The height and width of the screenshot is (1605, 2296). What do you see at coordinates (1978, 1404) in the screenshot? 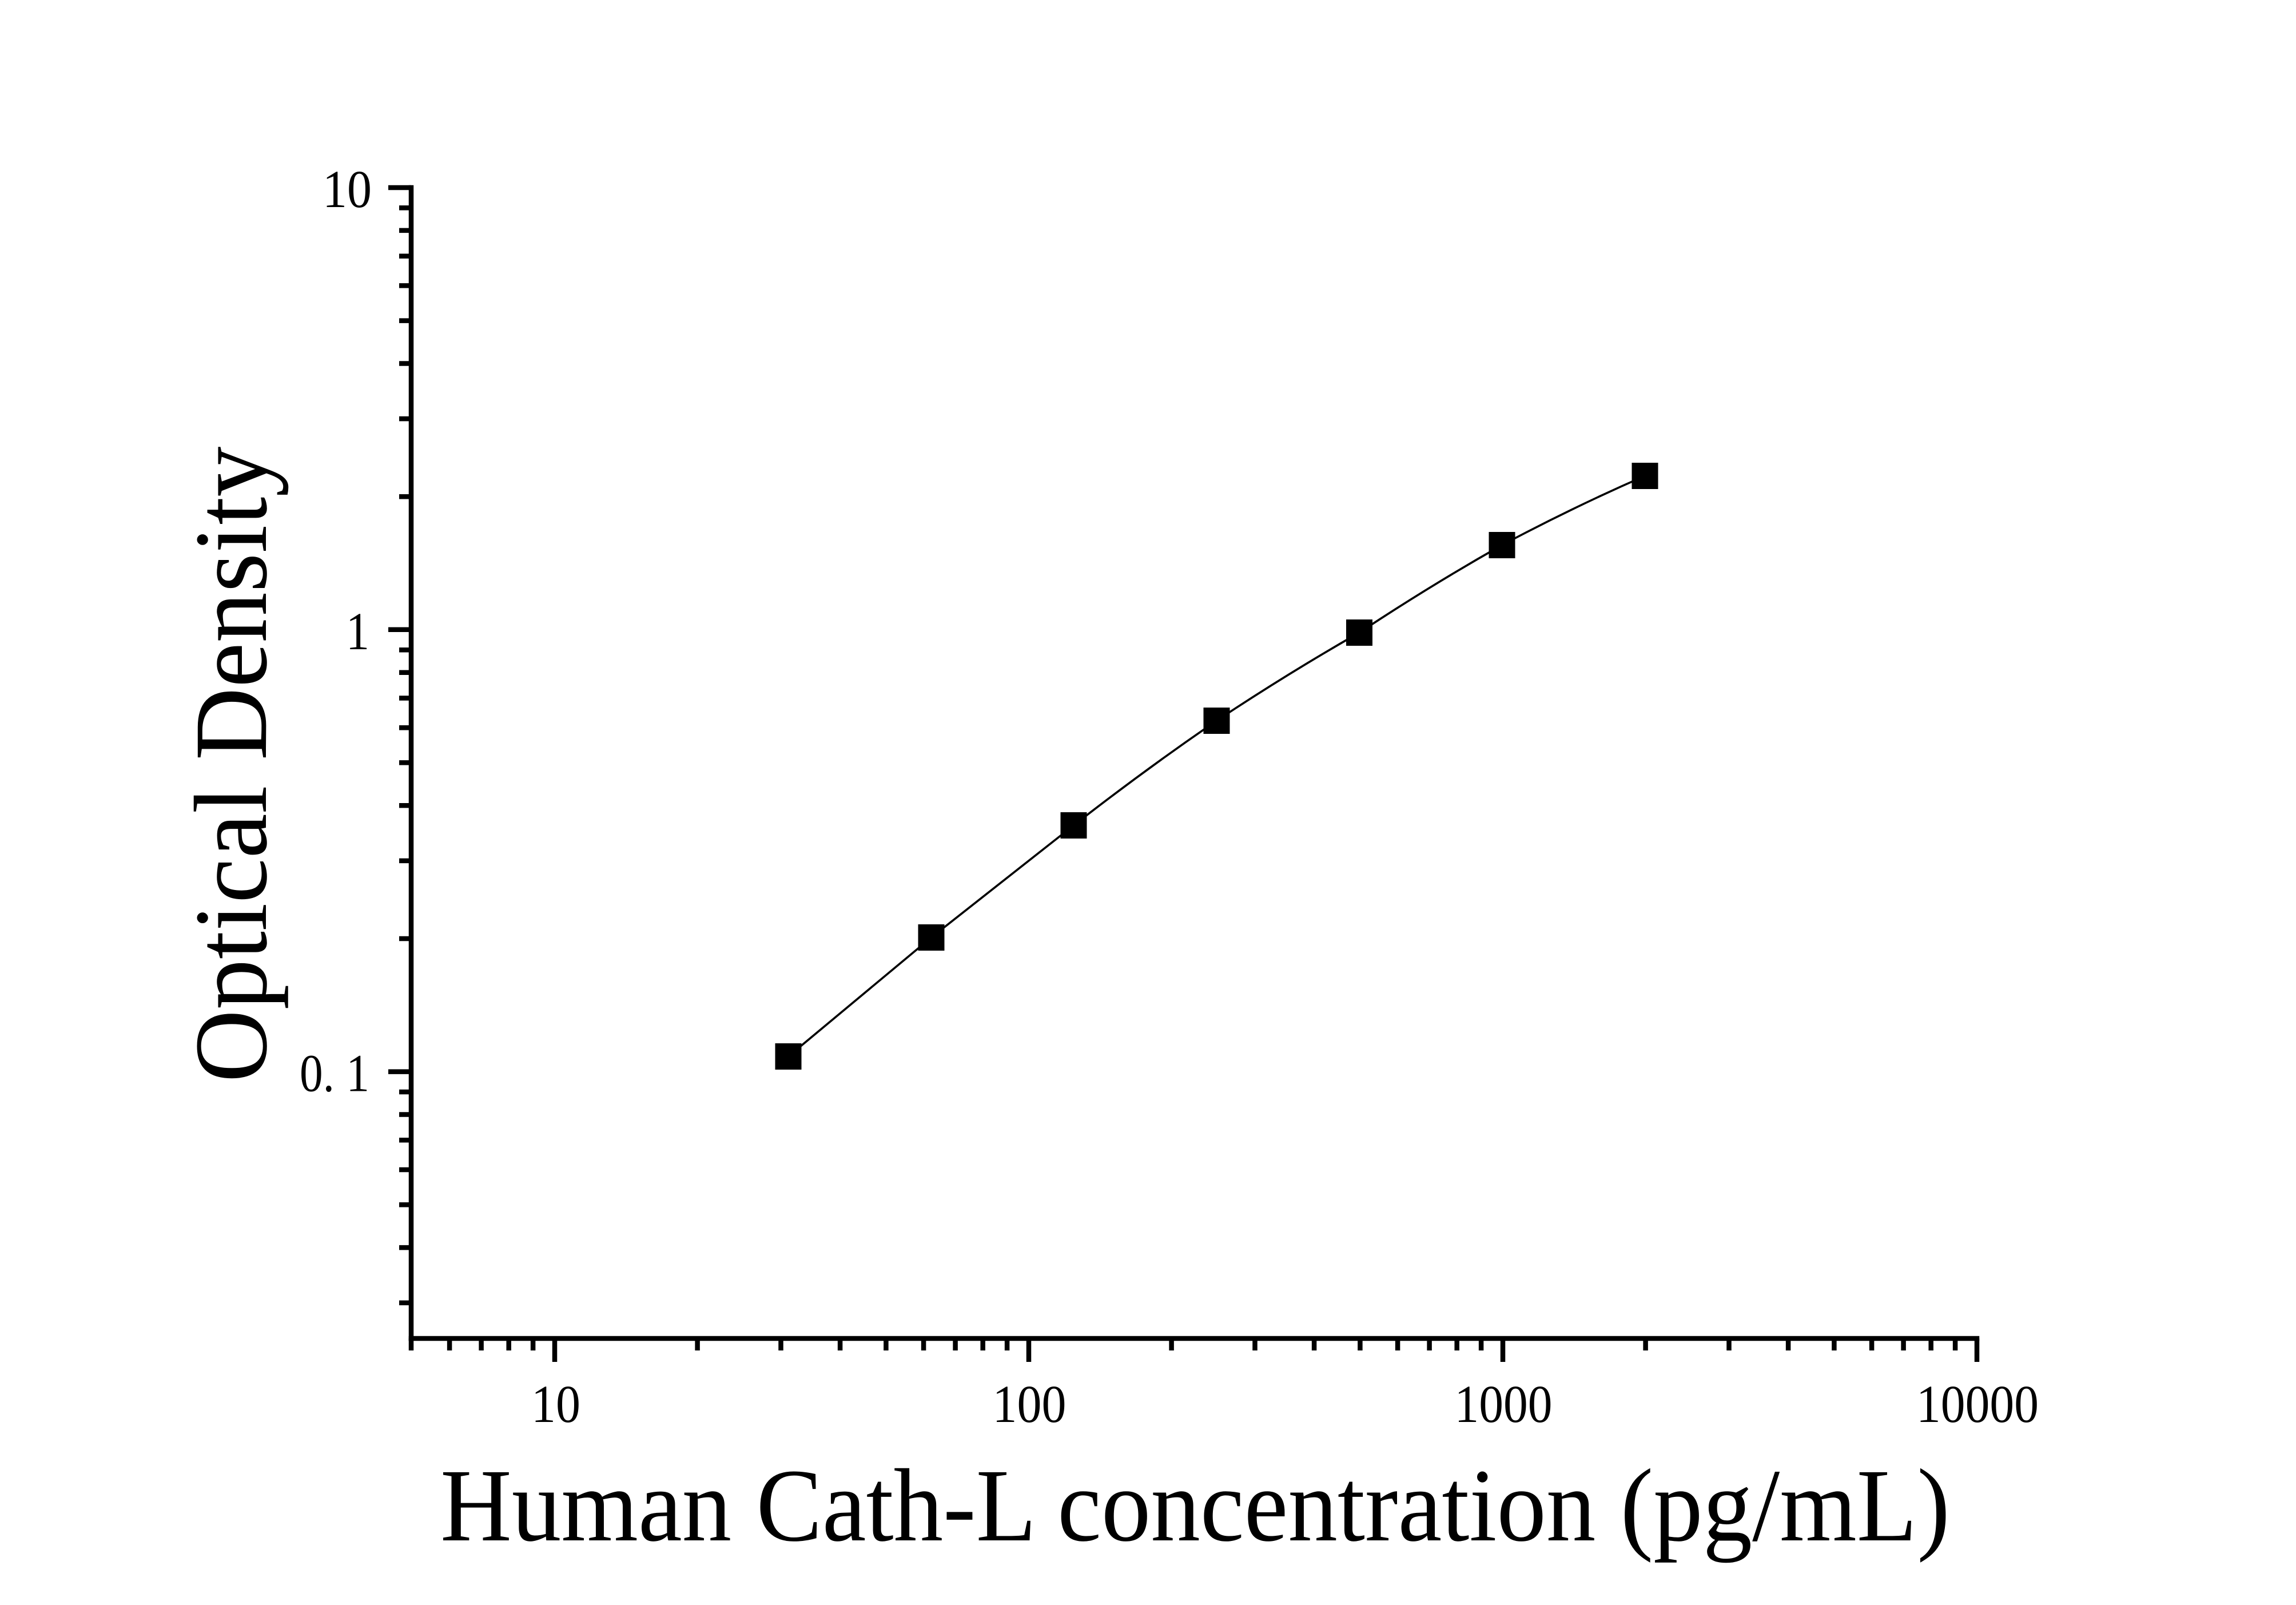
I see `svg-text: 10000` at bounding box center [1978, 1404].